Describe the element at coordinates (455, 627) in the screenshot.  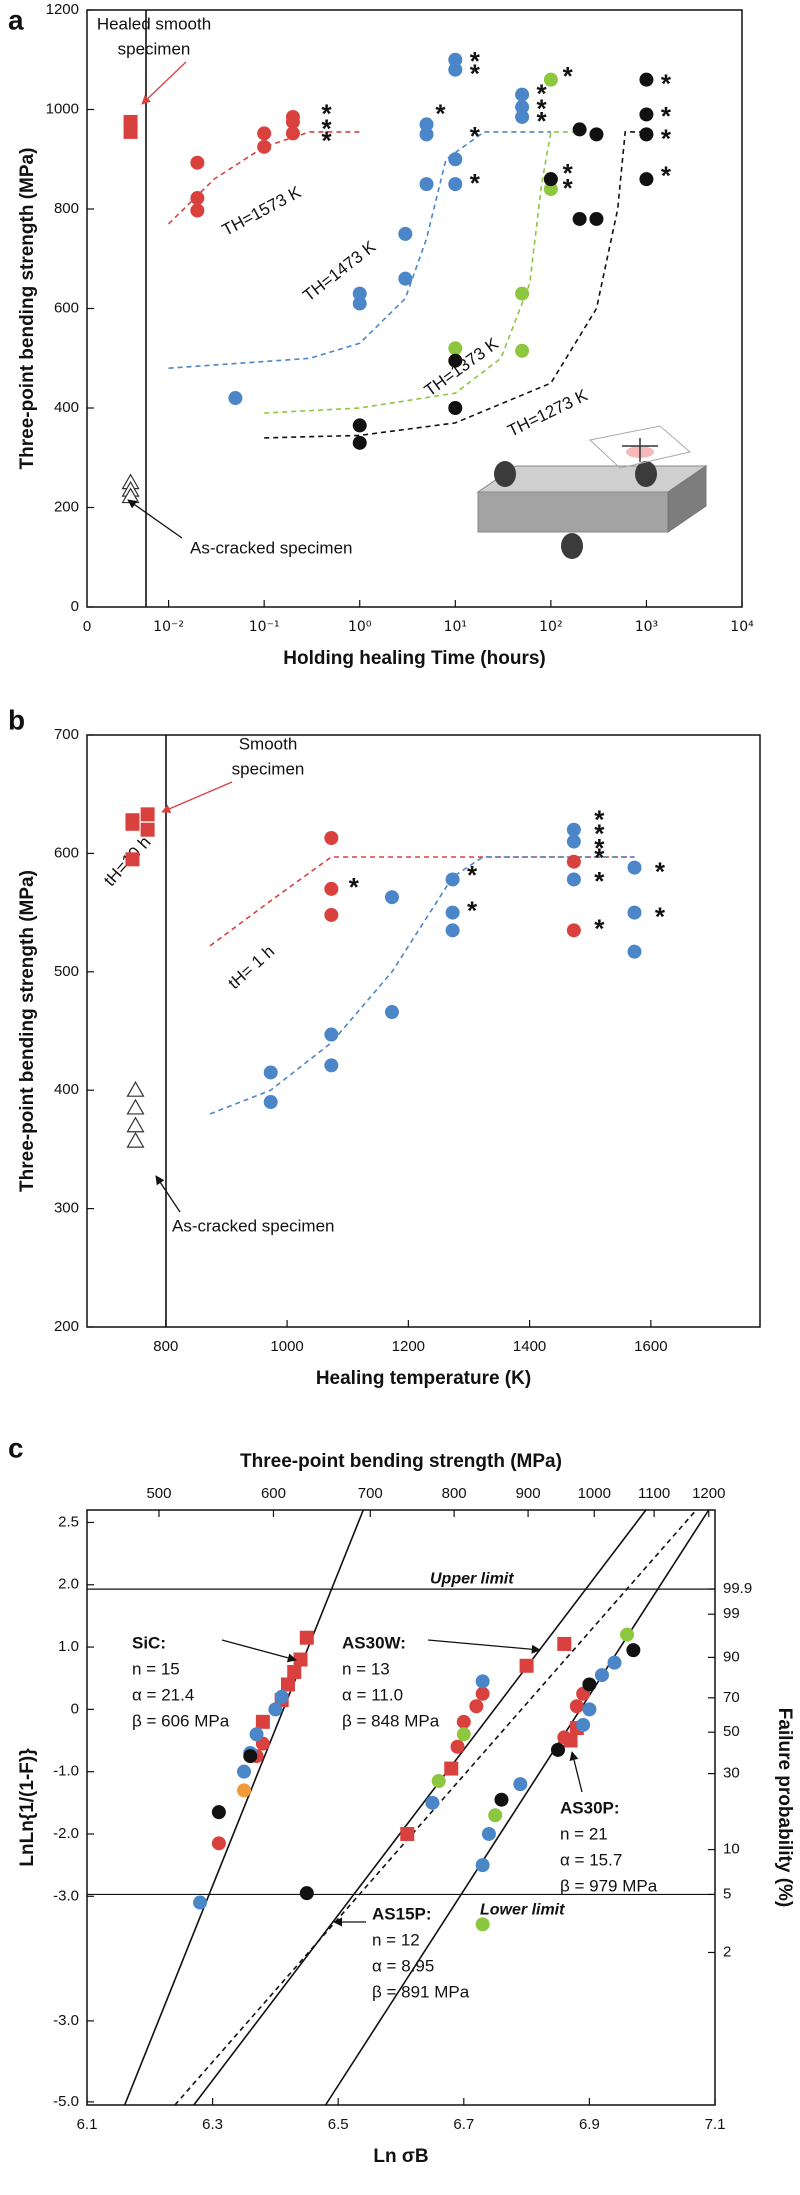
I see `x-tick-label: 10¹` at that location.